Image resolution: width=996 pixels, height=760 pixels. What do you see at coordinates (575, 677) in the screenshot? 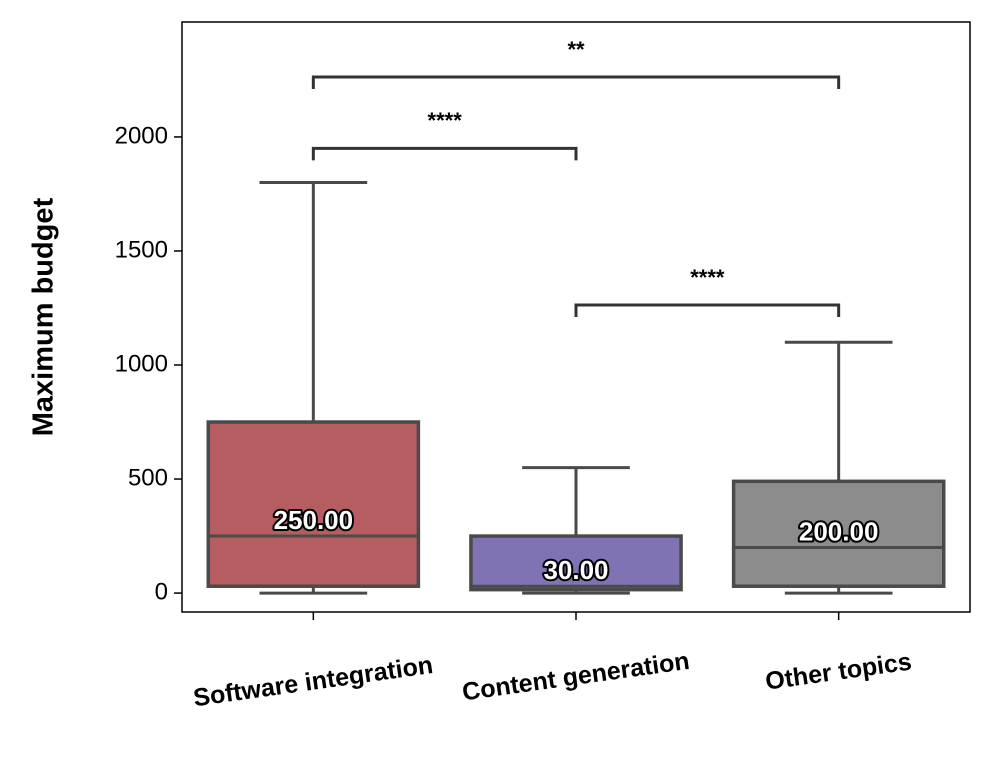
I see `x-tick-label: Content generation` at bounding box center [575, 677].